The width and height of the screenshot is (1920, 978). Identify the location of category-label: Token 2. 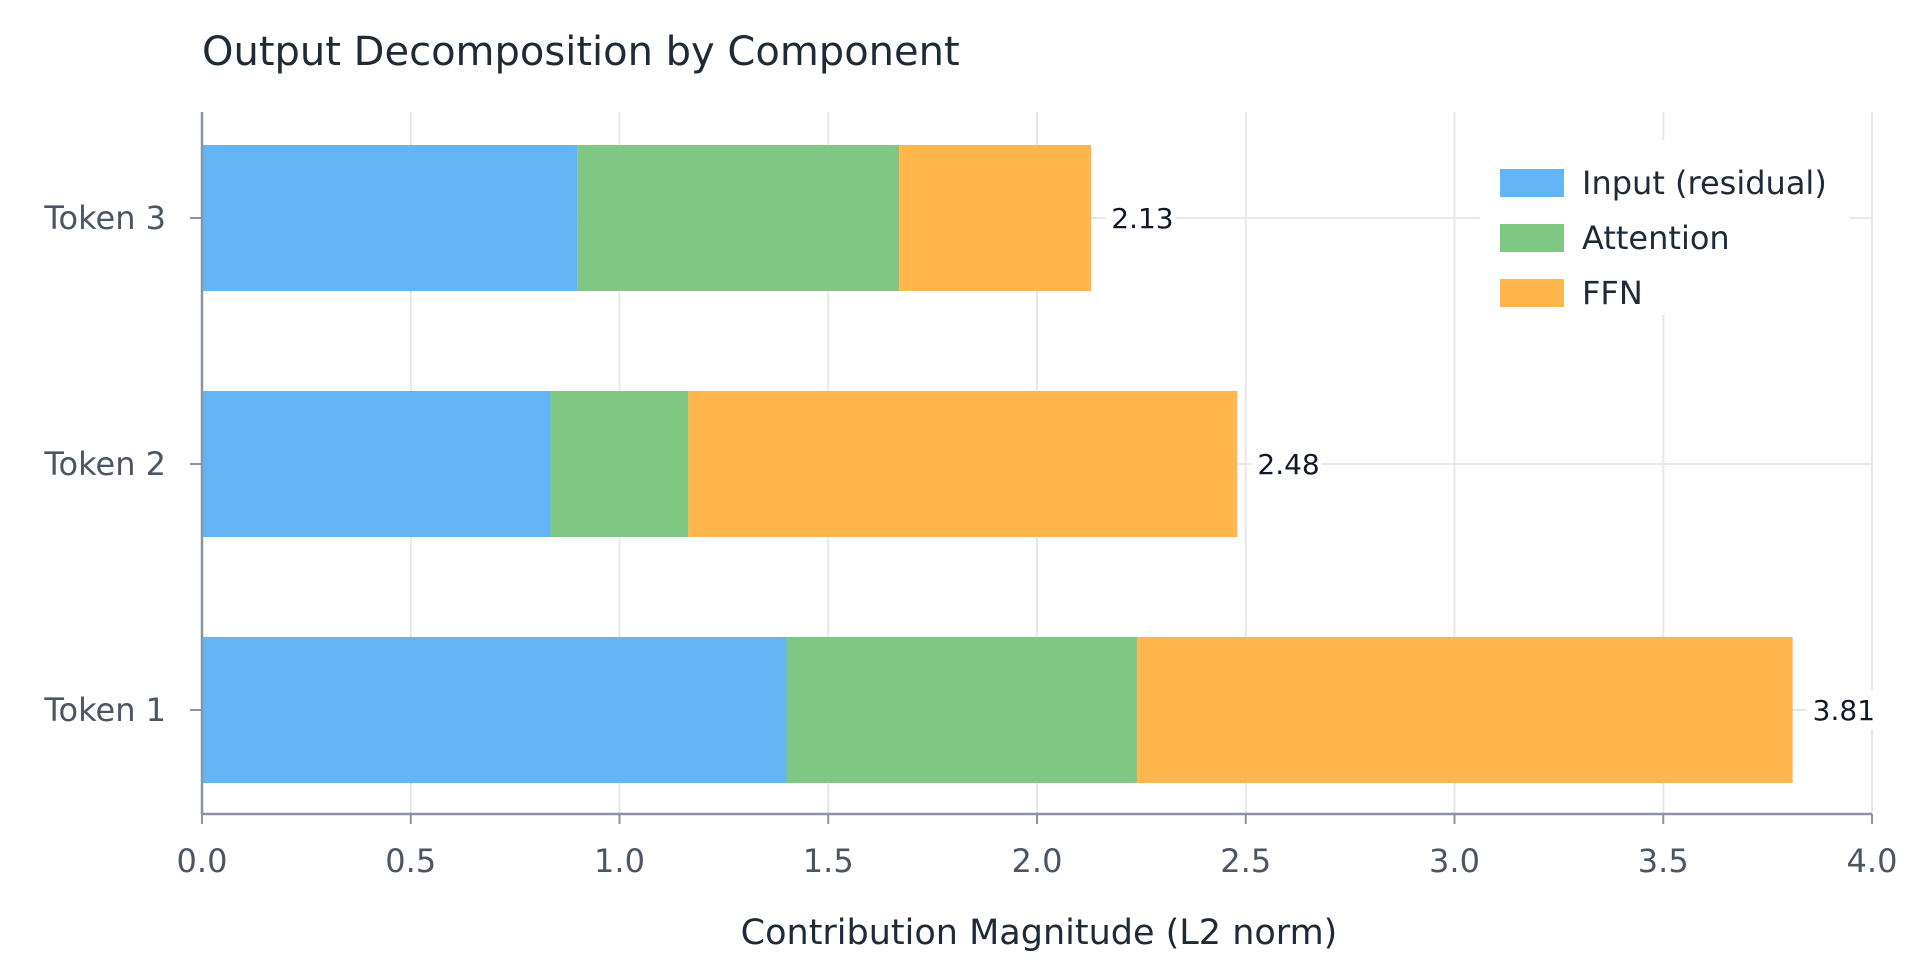
(104, 464).